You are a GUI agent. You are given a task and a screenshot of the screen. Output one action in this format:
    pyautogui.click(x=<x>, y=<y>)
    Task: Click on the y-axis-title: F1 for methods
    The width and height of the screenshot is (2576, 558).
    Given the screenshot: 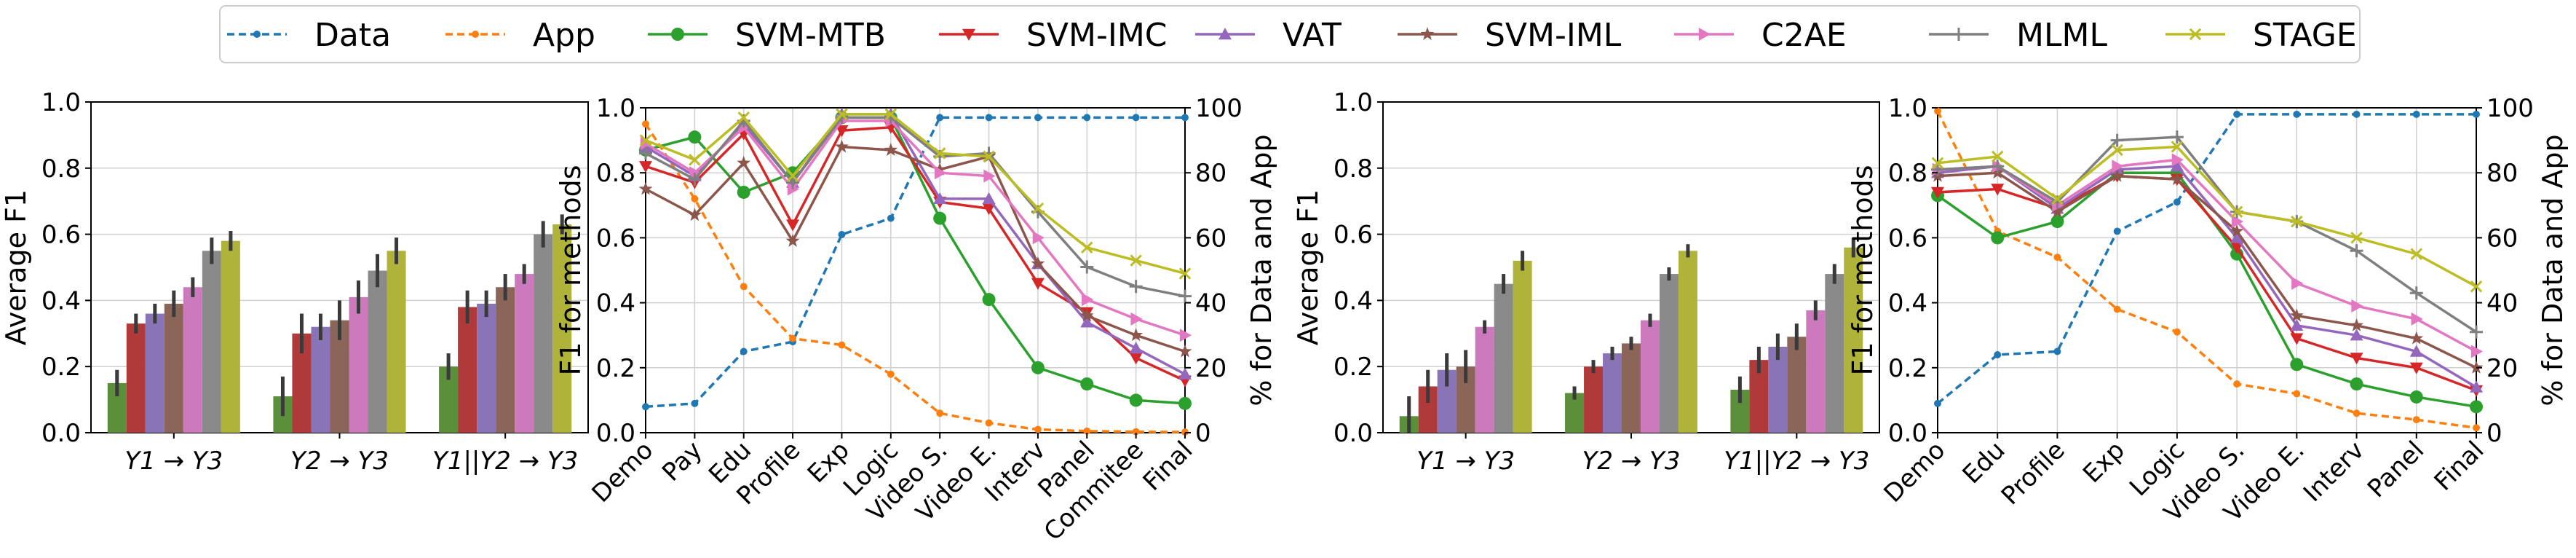 What is the action you would take?
    pyautogui.click(x=571, y=270)
    